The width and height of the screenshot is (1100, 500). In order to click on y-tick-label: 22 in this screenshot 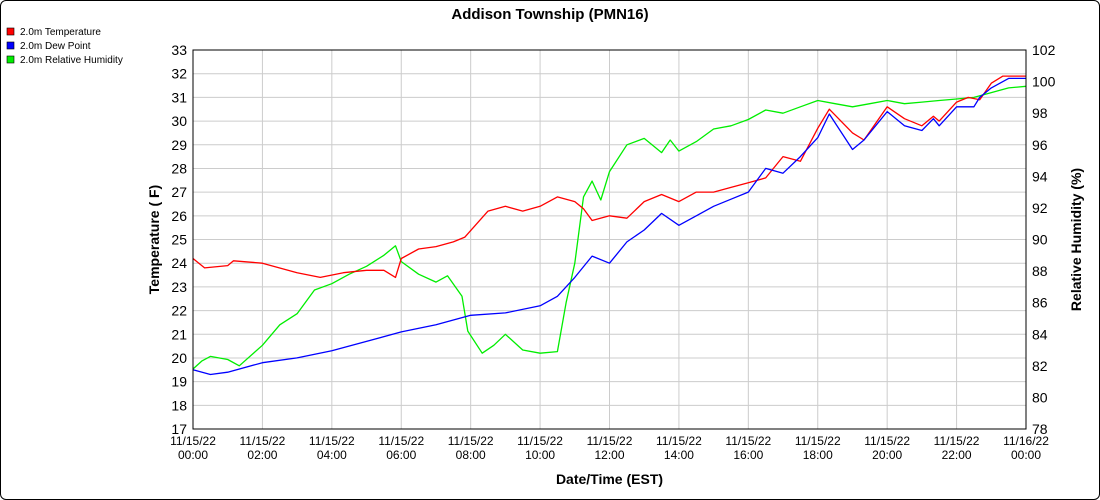, I will do `click(179, 311)`.